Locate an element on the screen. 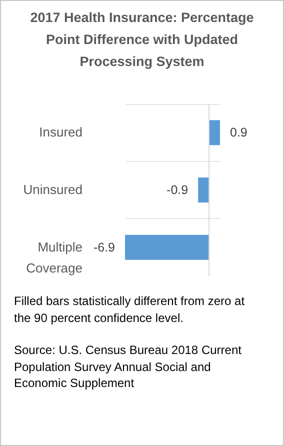 The width and height of the screenshot is (284, 446). chart-title: 2017 Health Insurance: Percentage Point Difference with Updated Processing System is located at coordinates (142, 40).